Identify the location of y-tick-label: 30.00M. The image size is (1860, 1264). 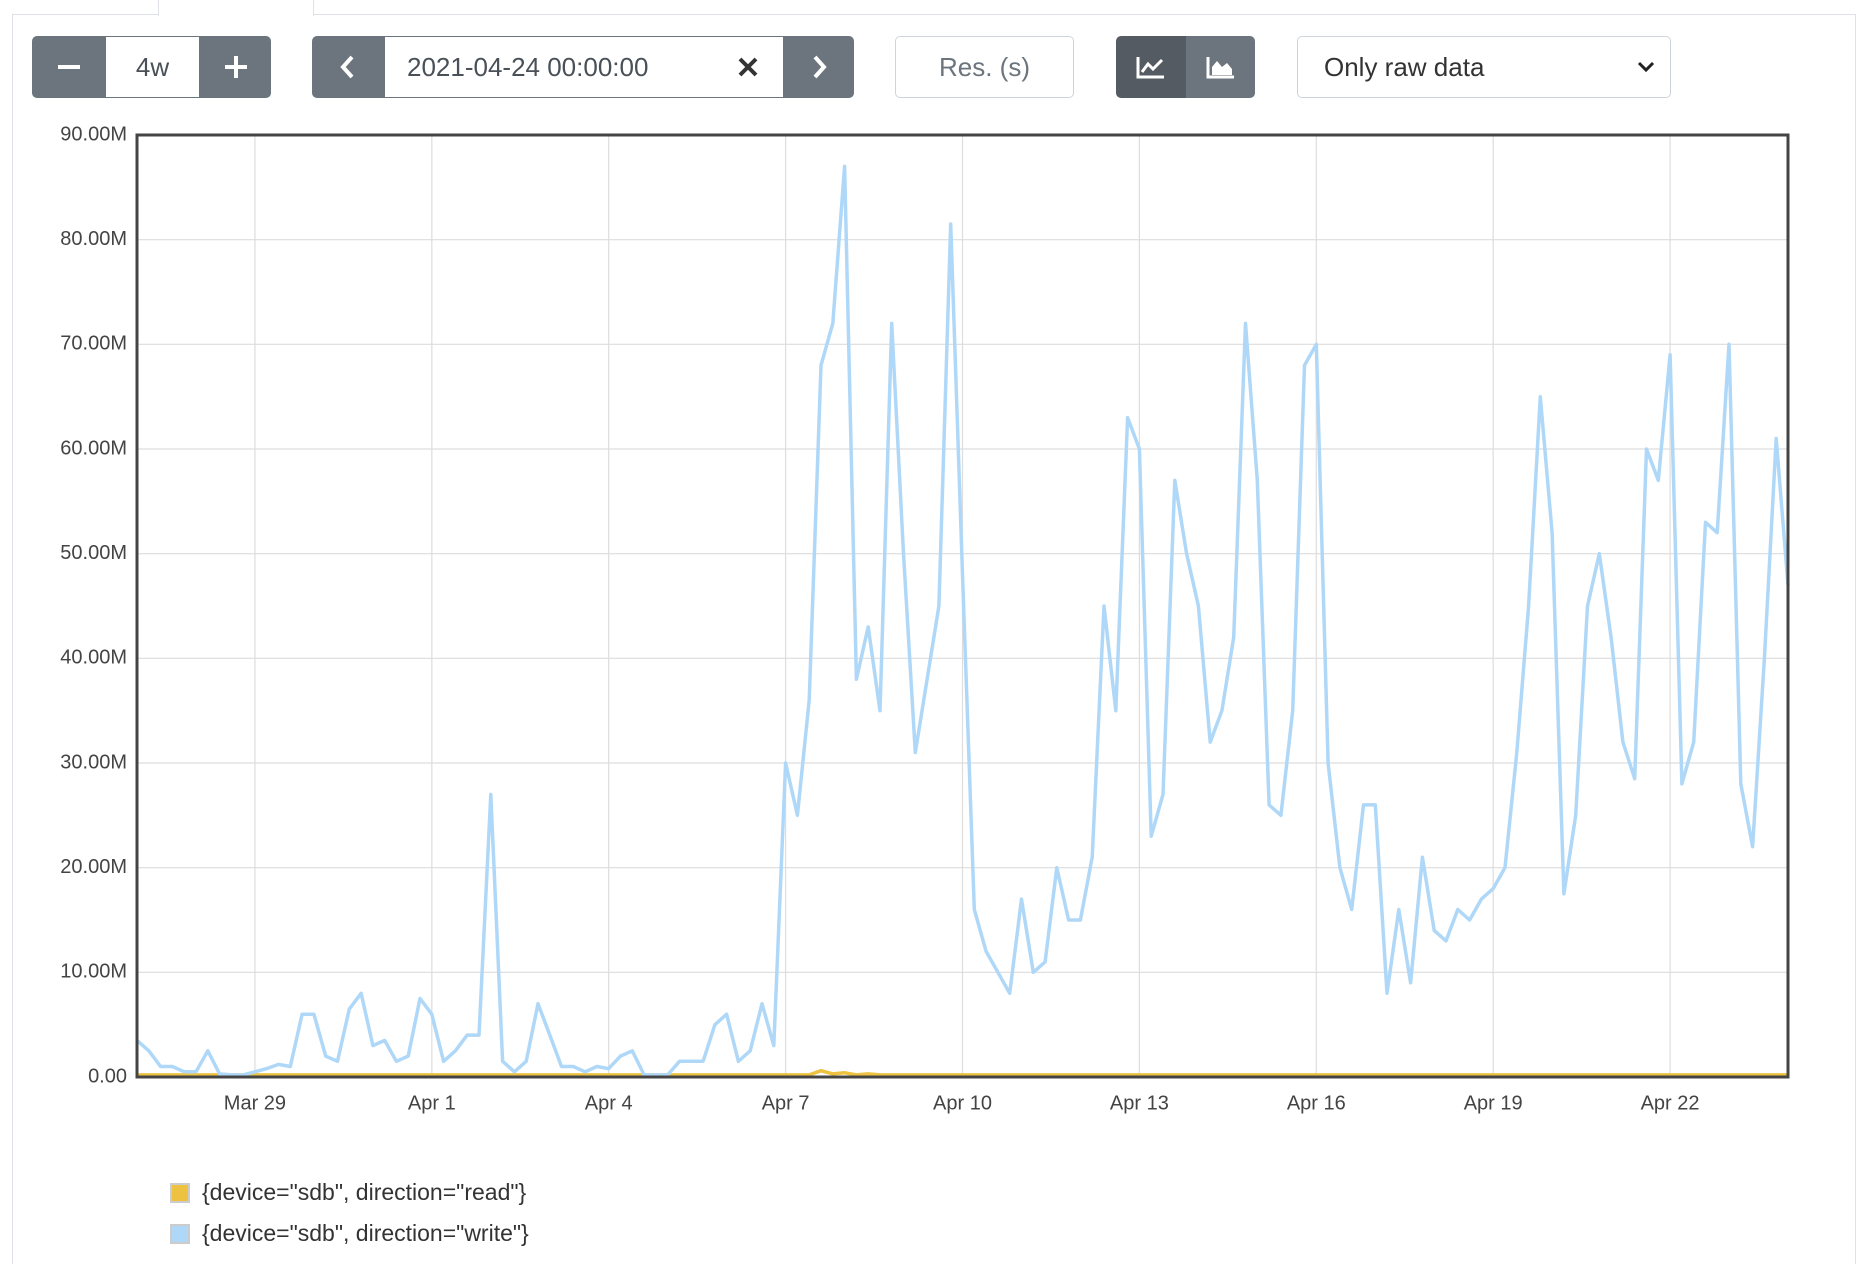
(93, 762).